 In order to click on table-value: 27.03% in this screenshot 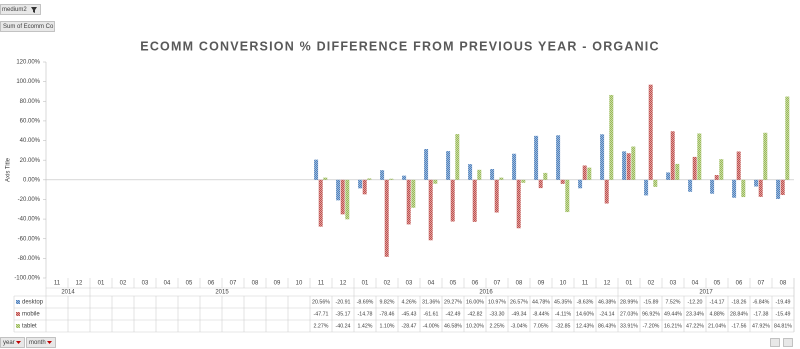, I will do `click(629, 314)`.